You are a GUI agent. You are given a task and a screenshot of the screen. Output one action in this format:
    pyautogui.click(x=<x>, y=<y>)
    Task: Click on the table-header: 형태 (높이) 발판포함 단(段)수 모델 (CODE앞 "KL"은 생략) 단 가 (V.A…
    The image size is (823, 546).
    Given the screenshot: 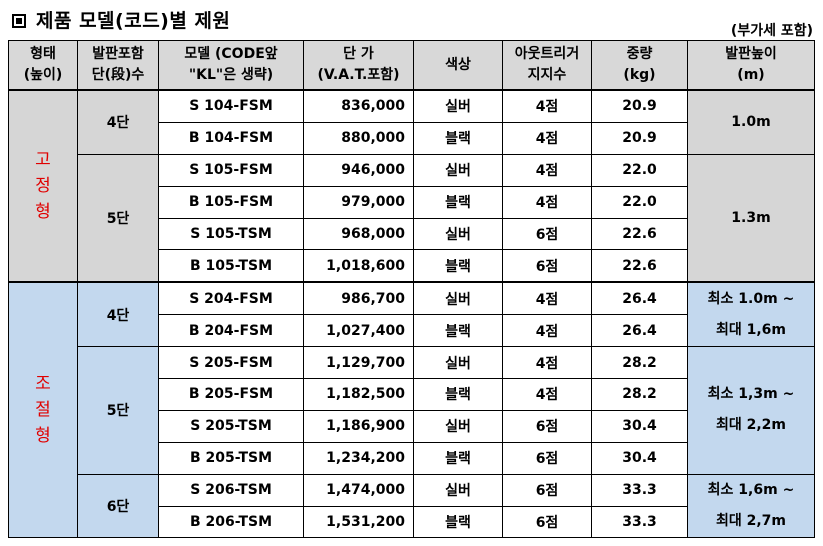 What is the action you would take?
    pyautogui.click(x=411, y=65)
    